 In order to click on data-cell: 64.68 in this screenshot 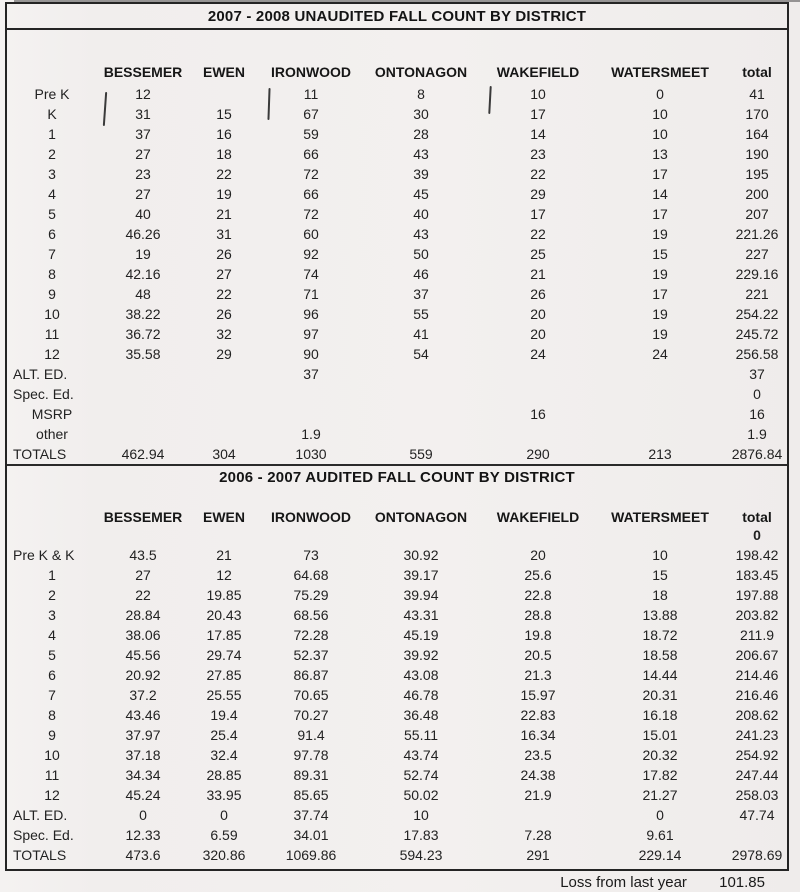, I will do `click(311, 575)`.